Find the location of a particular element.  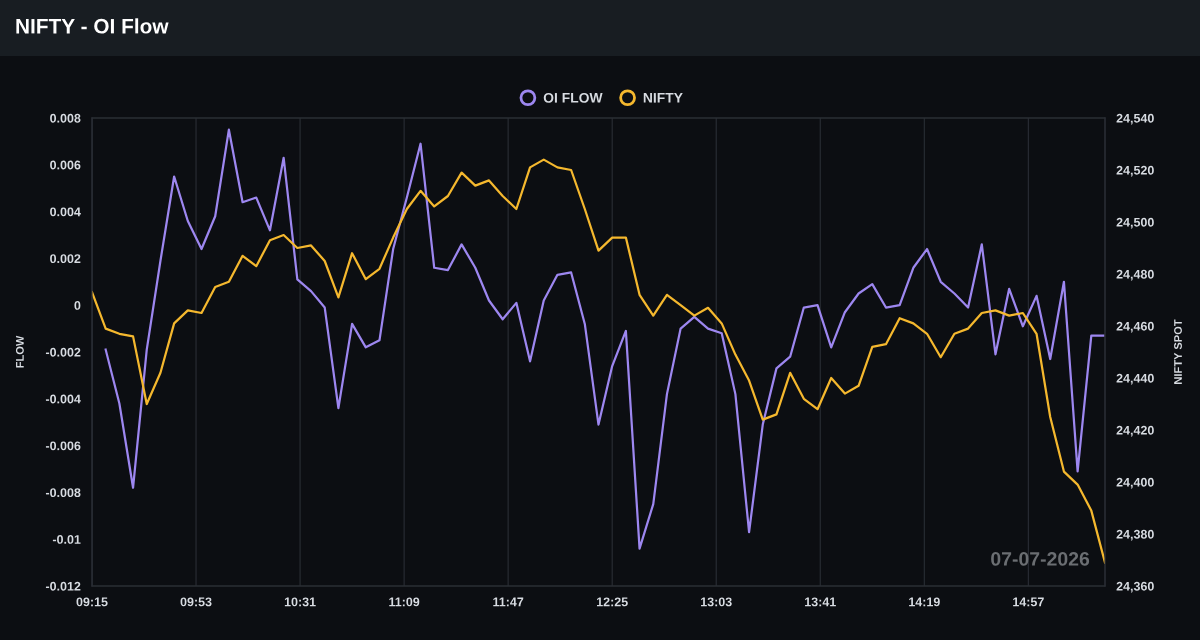

x-tick-label: 14:19 is located at coordinates (924, 602).